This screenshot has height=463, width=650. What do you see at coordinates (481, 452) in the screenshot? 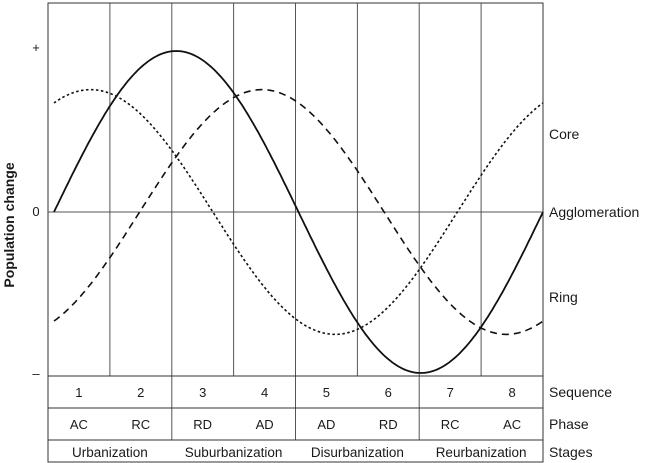
I see `stage-cell: Reurbanization` at bounding box center [481, 452].